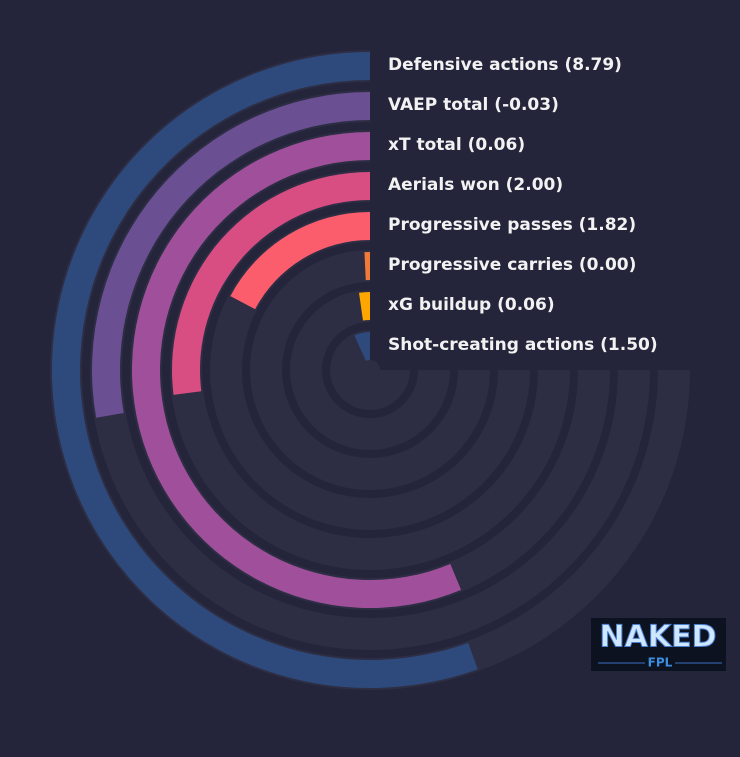  Describe the element at coordinates (473, 105) in the screenshot. I see `bar-label: VAEP total (-0.03)` at that location.